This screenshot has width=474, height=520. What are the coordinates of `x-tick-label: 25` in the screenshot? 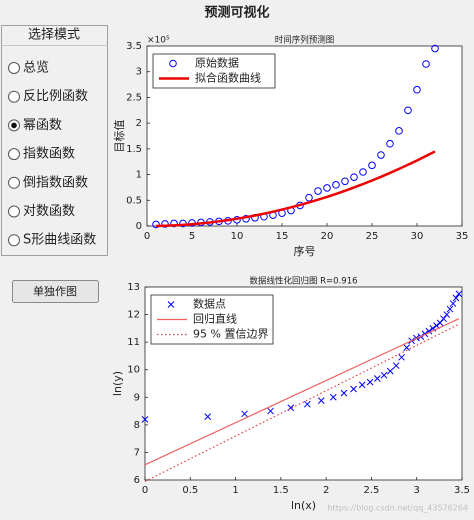 It's located at (372, 236).